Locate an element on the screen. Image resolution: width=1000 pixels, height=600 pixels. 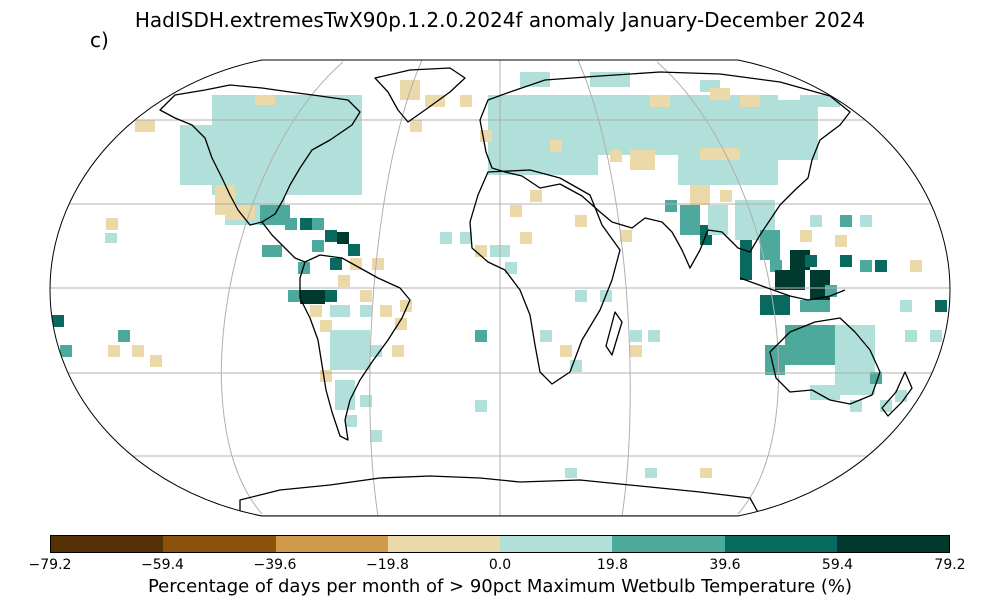
colorbar-ticks: −79.2 −59.4 −39.6 −19.8 0.0 19.8 39.6 59.4 79.2 is located at coordinates (497, 567).